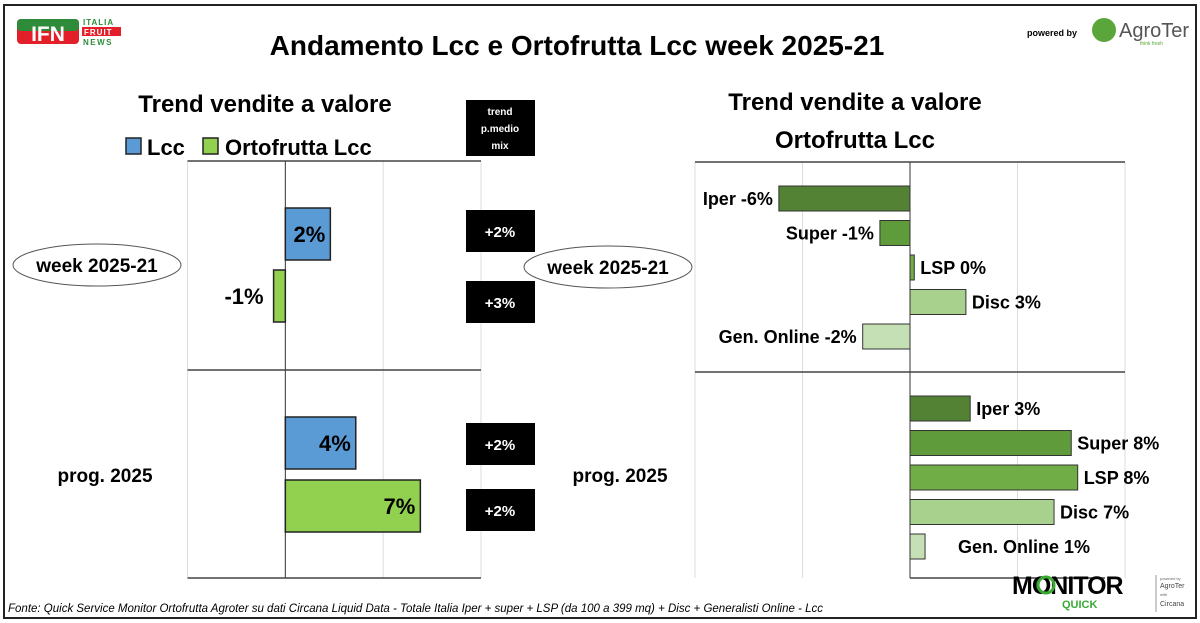  I want to click on svg-text: QUICK, so click(1080, 605).